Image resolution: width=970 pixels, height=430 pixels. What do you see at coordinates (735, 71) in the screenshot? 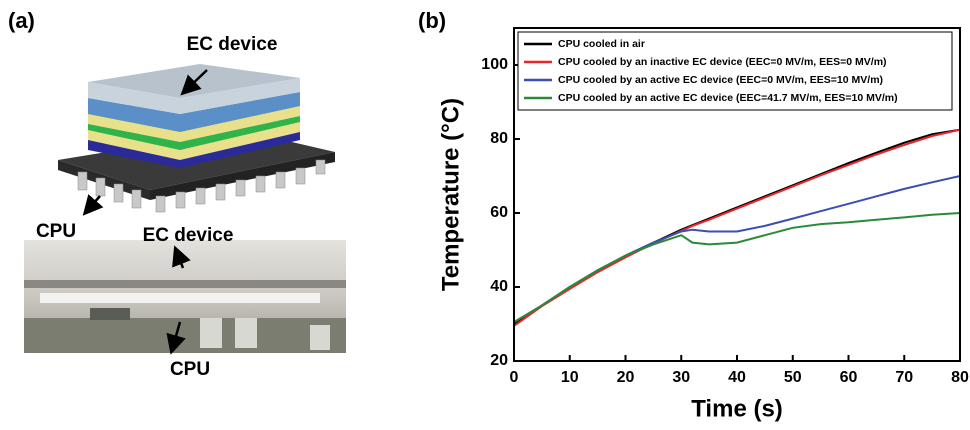
I see `legend-box` at bounding box center [735, 71].